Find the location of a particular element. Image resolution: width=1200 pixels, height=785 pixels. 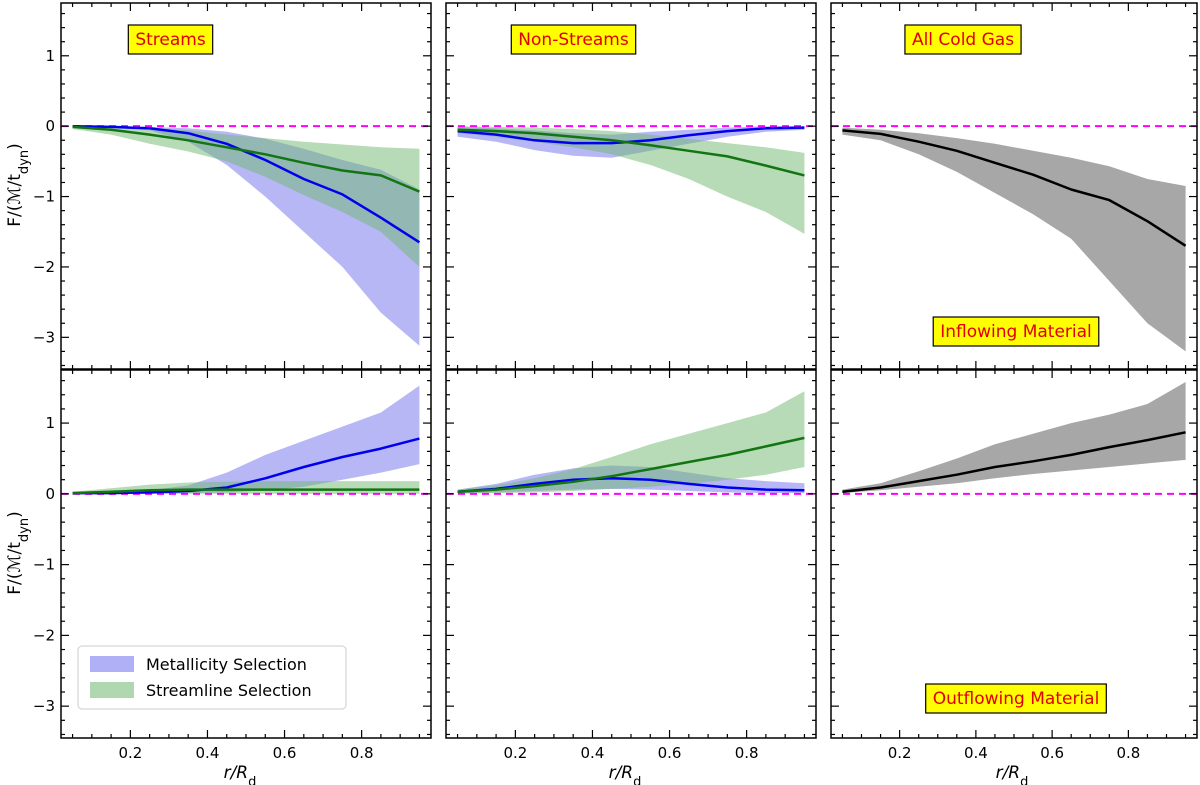

panel-annotation-text: Inflowing Material is located at coordinates (1016, 332).